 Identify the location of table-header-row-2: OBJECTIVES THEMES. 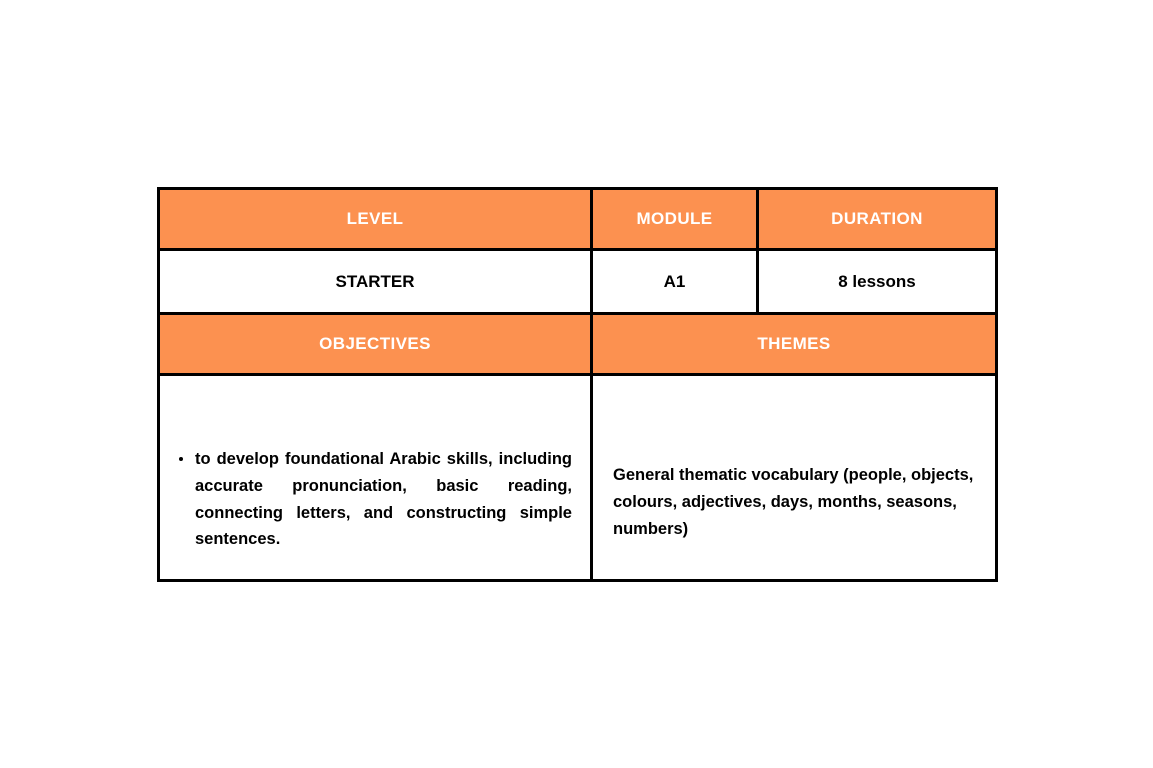
(577, 344).